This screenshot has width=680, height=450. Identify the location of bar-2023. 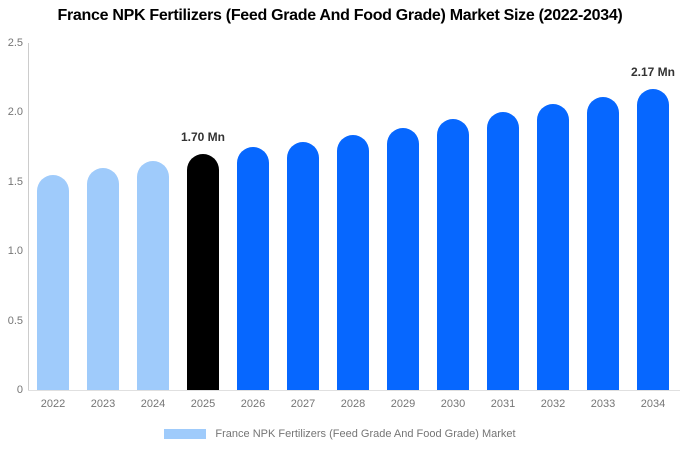
(103, 278).